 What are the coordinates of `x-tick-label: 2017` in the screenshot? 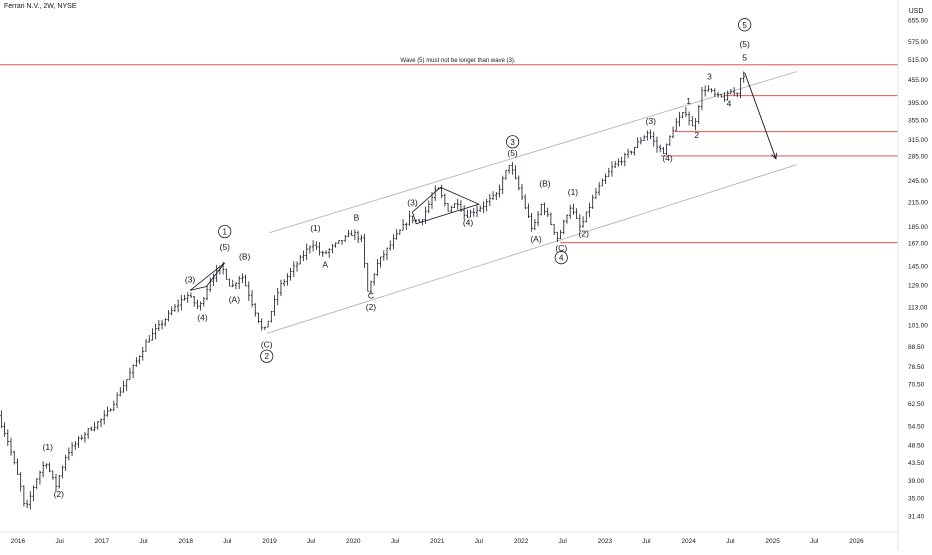 It's located at (102, 541).